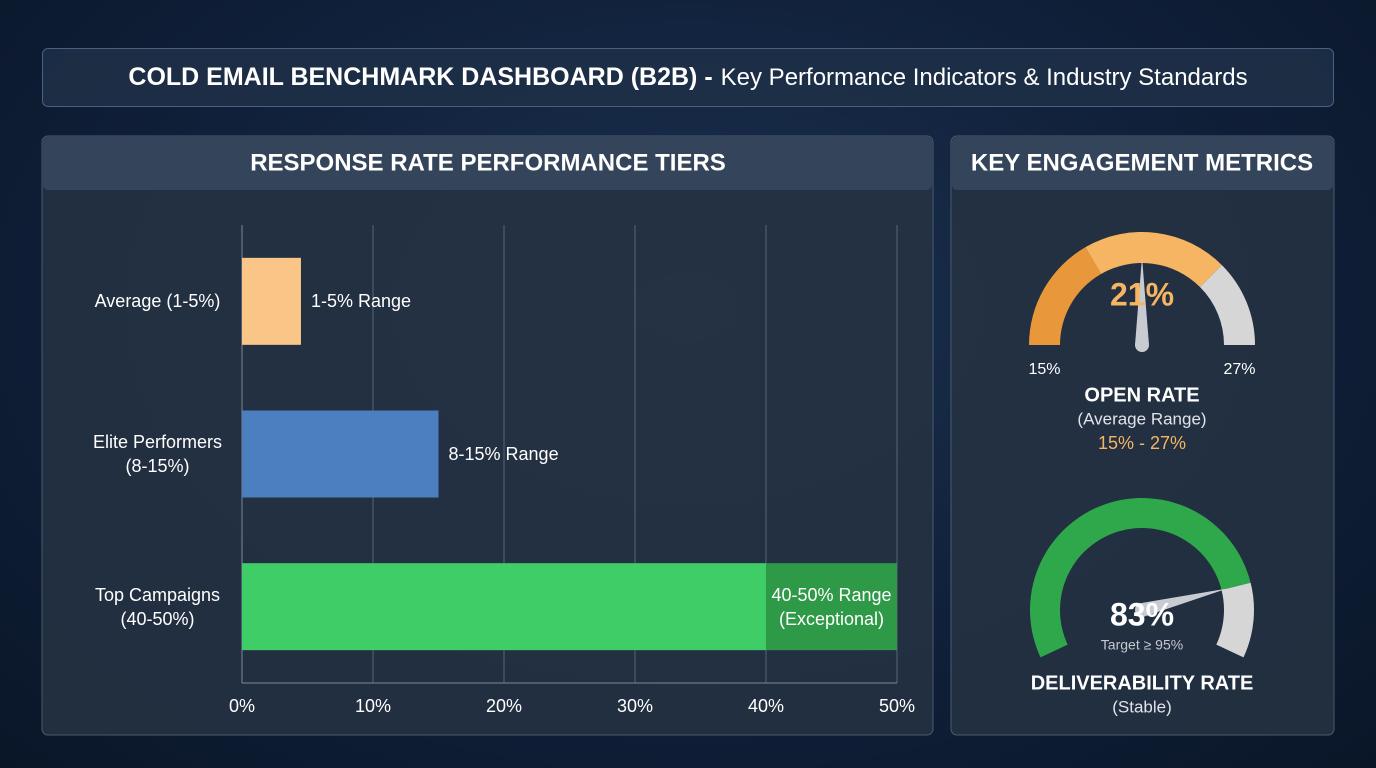 This screenshot has width=1376, height=768. I want to click on gauge-subtitle: (Stable), so click(1142, 706).